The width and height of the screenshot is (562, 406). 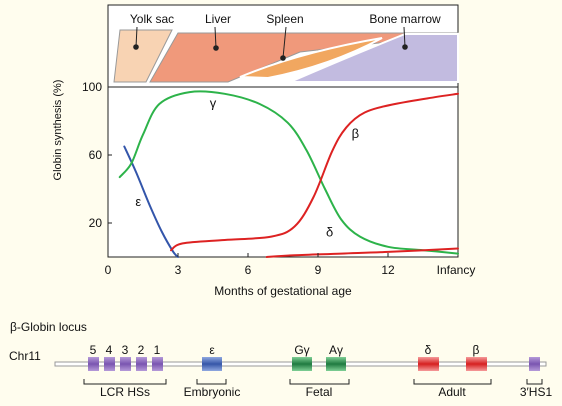 What do you see at coordinates (355, 133) in the screenshot?
I see `beta-series-label: β` at bounding box center [355, 133].